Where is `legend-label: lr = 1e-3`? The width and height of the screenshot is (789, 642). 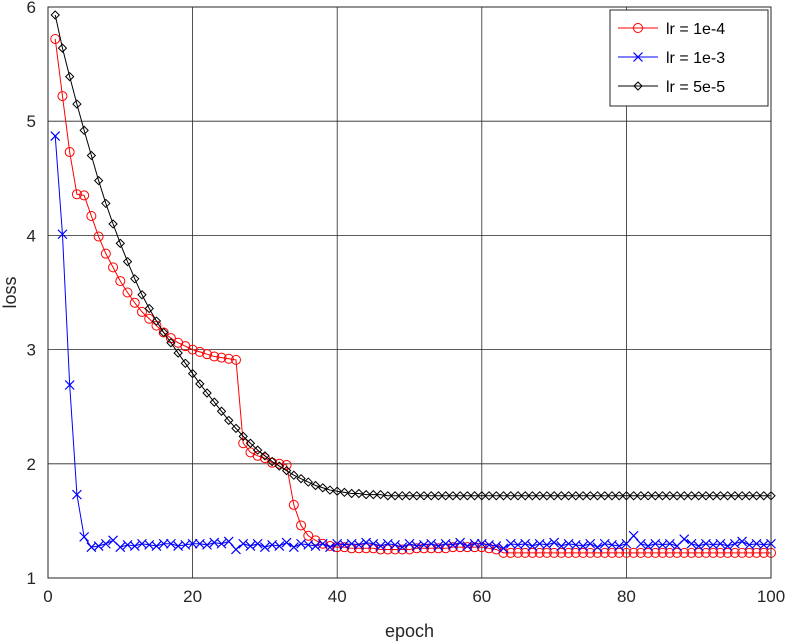 legend-label: lr = 1e-3 is located at coordinates (695, 58).